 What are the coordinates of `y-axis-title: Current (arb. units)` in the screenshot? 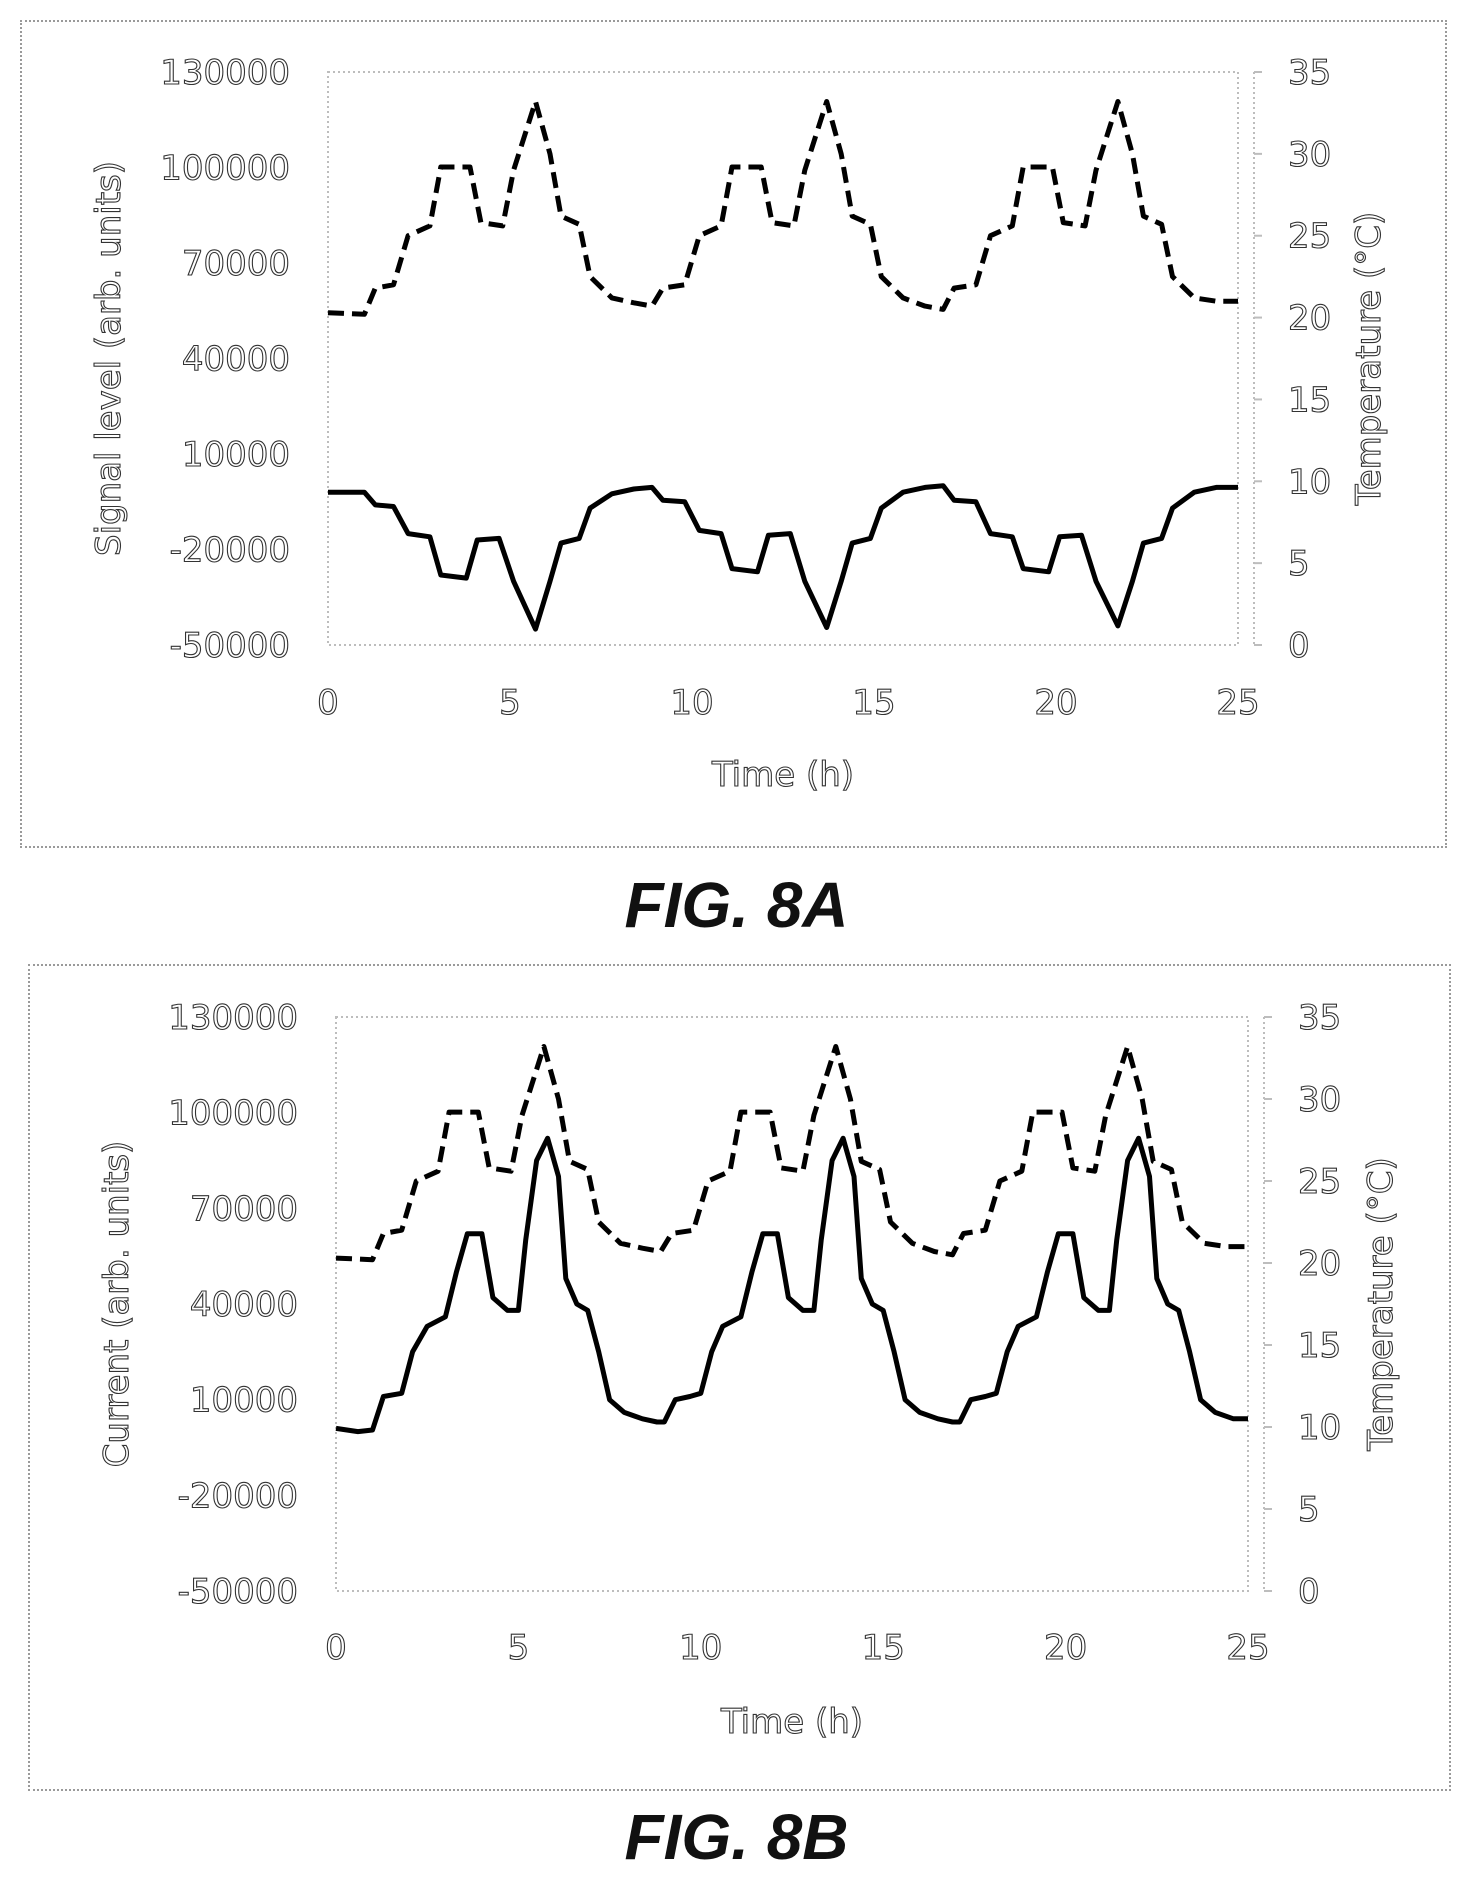 It's located at (117, 1304).